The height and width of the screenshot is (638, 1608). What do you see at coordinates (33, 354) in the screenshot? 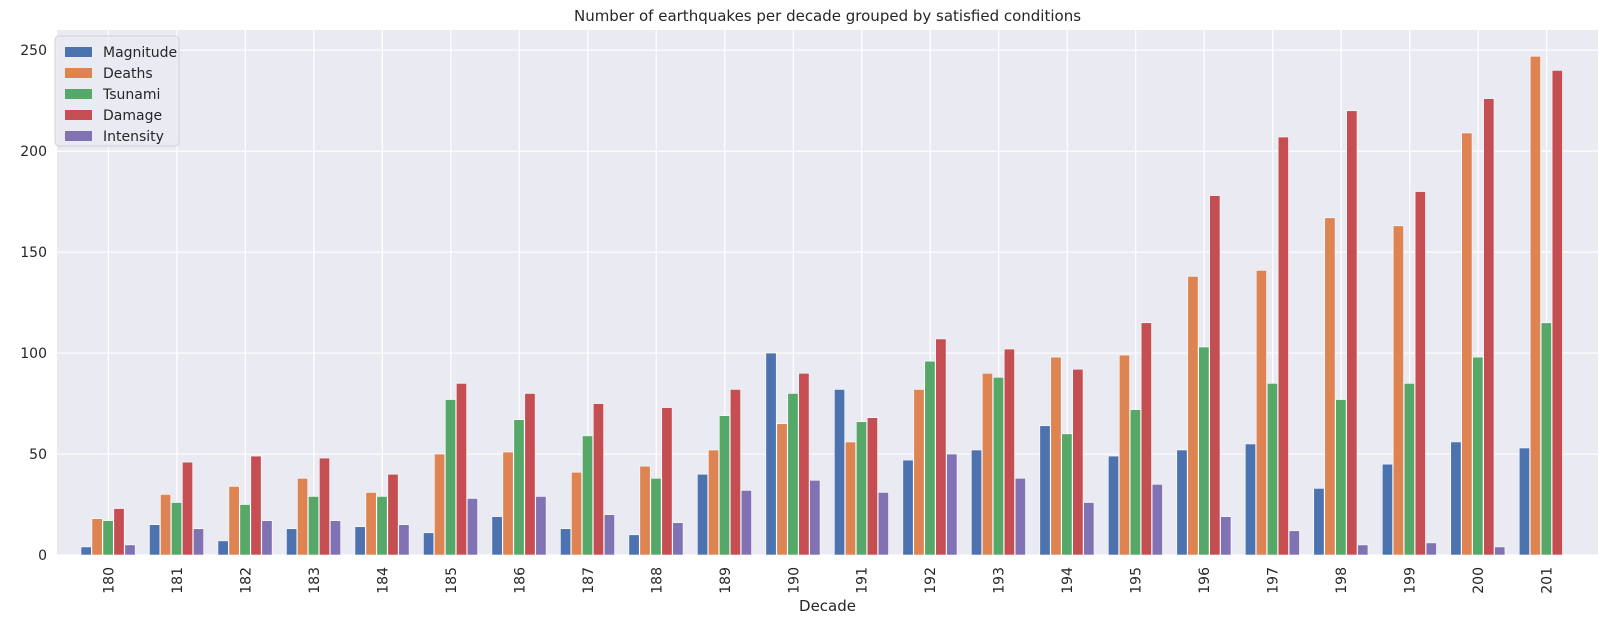
I see `y-tick-label: 100` at bounding box center [33, 354].